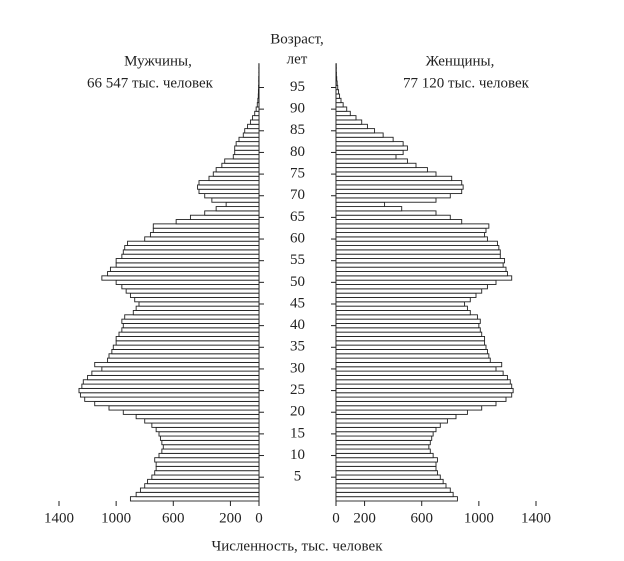 This screenshot has height=561, width=624. What do you see at coordinates (297, 455) in the screenshot?
I see `y-tick-label: 10` at bounding box center [297, 455].